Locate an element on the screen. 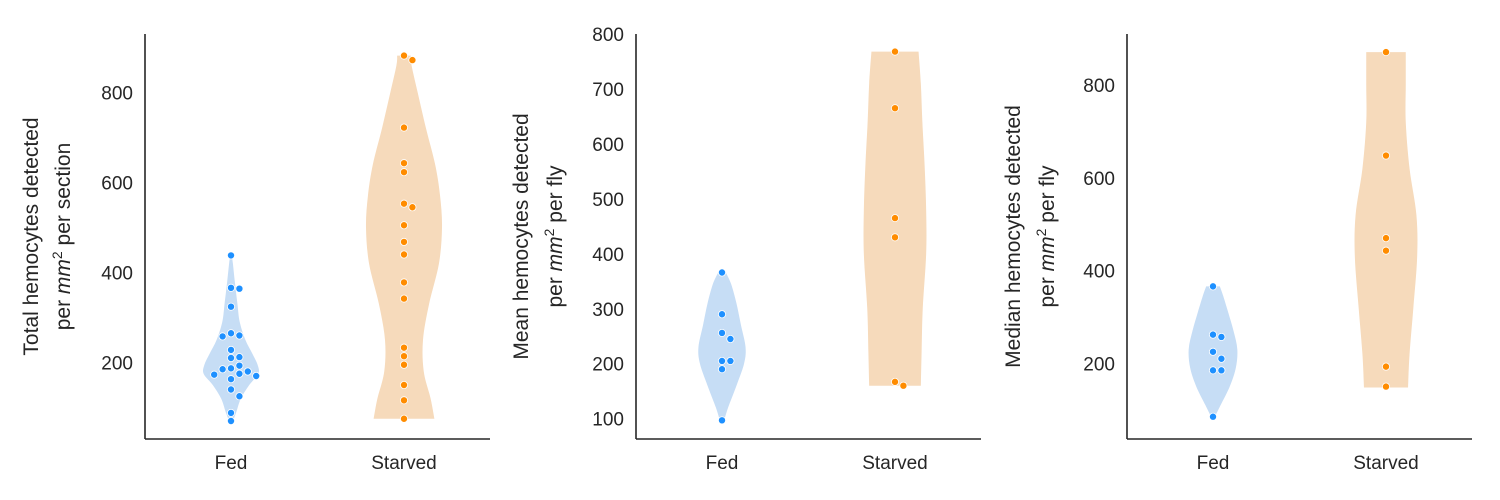 The image size is (1500, 500). y-axis-title-line1: Mean hemocytes detected is located at coordinates (521, 236).